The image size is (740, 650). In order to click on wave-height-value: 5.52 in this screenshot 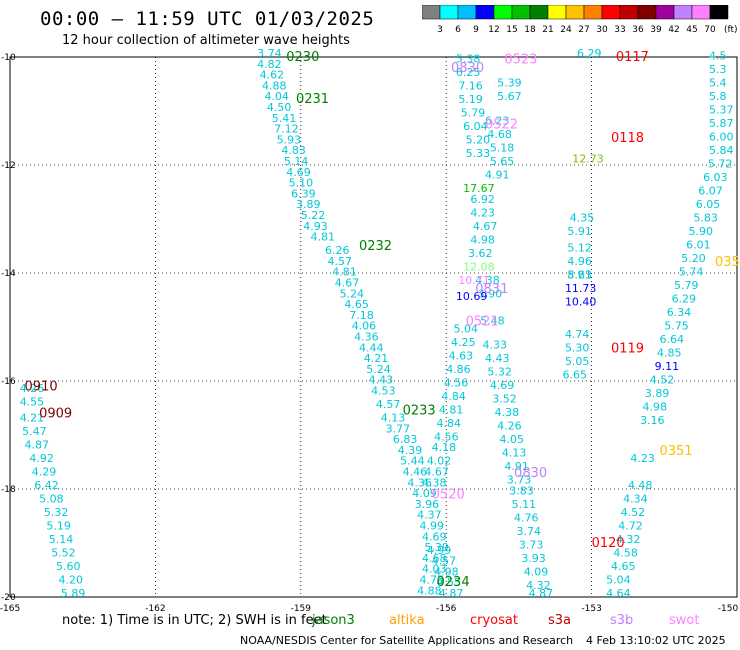, I will do `click(63, 553)`.